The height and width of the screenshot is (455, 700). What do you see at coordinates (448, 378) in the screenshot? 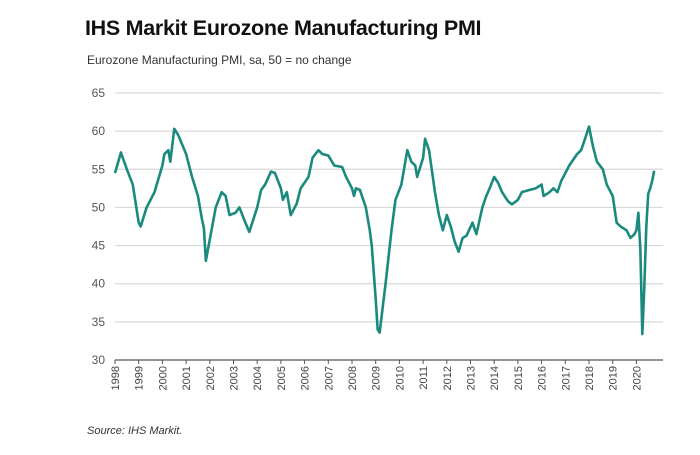
I see `x-tick-label: 2012` at bounding box center [448, 378].